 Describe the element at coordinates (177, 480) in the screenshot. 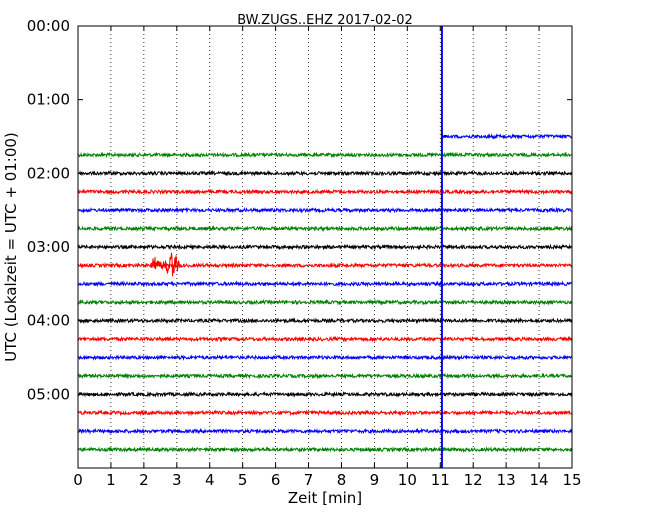

I see `x-tick-label: 3` at that location.